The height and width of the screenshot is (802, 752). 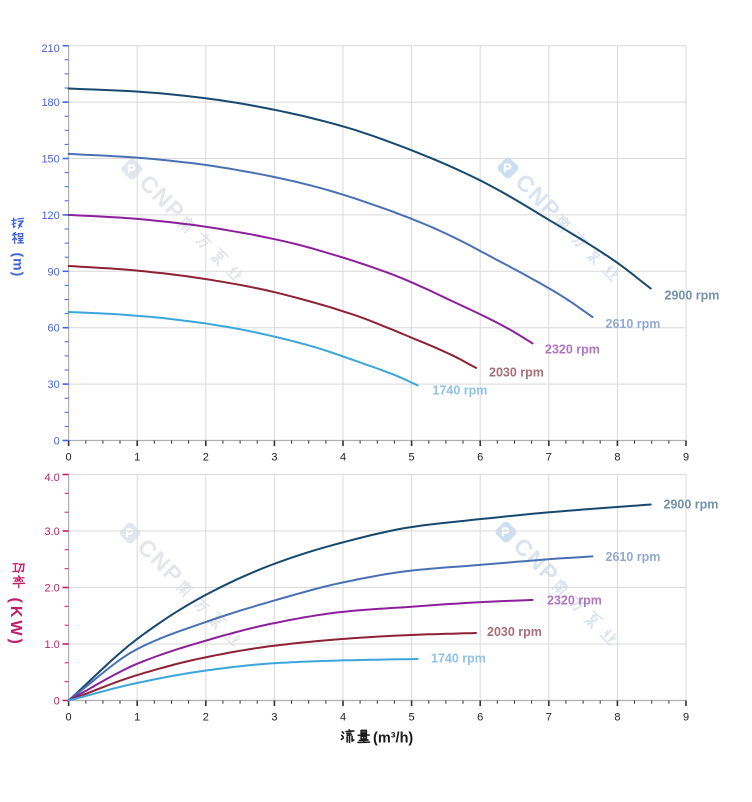 I want to click on svg-text: 90, so click(x=54, y=272).